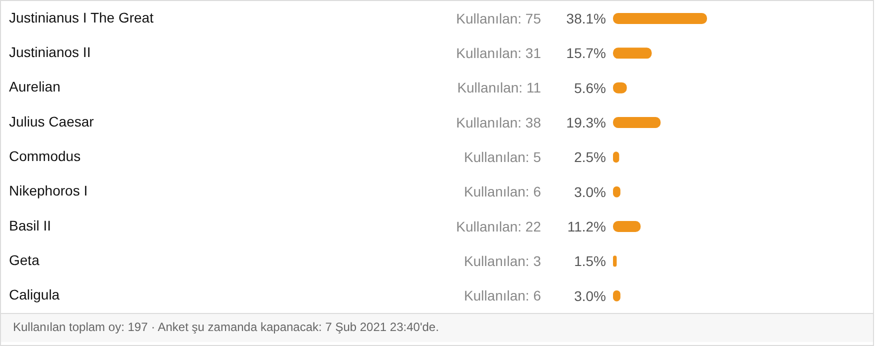  Describe the element at coordinates (503, 261) in the screenshot. I see `text: Kullanılan: 3` at that location.